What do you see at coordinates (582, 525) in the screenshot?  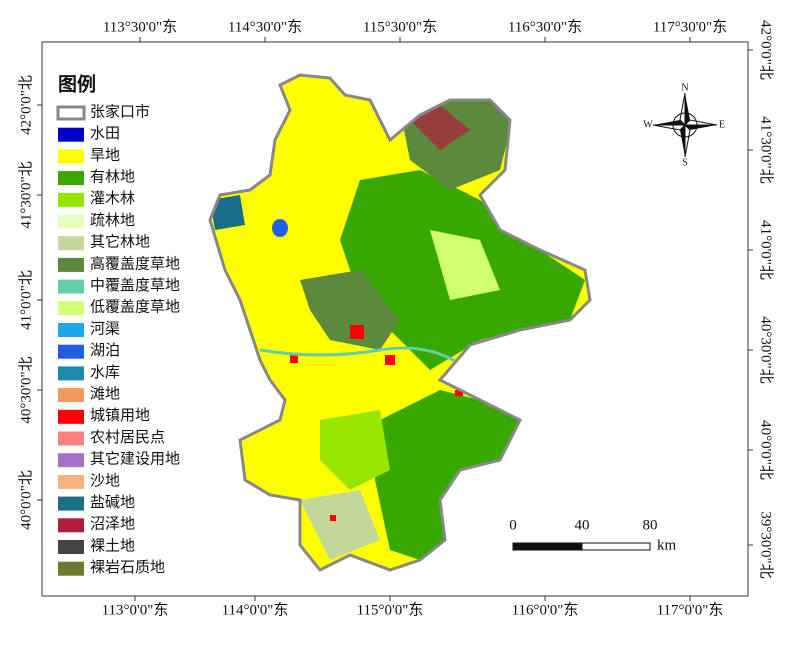 I see `scale-label: 40` at bounding box center [582, 525].